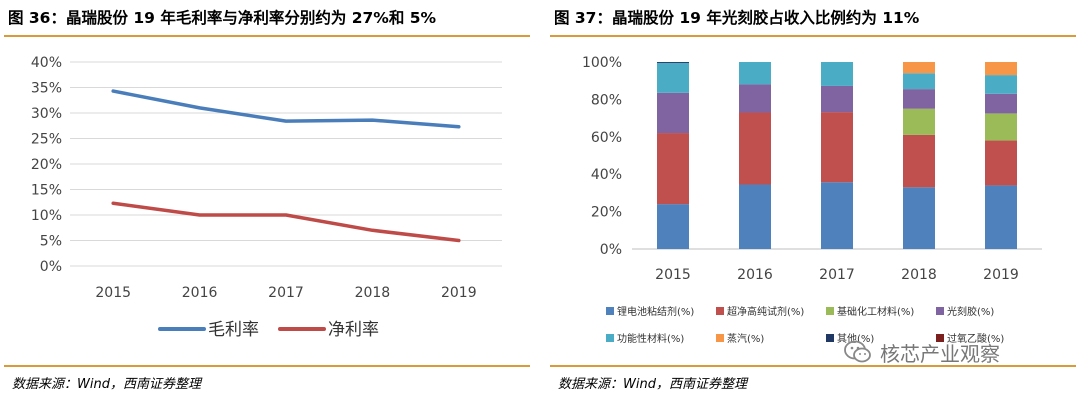 The height and width of the screenshot is (400, 1080). I want to click on y-tick-label: 35%, so click(46, 89).